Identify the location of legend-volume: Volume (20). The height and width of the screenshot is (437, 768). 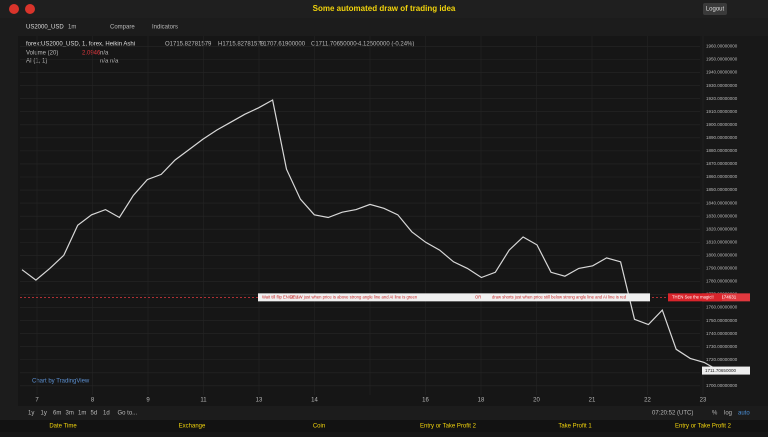
(42, 54).